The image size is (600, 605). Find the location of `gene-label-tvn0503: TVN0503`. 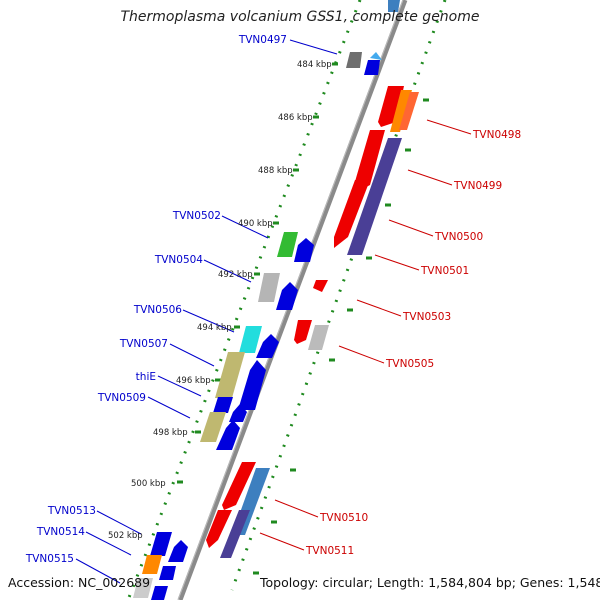

gene-label-tvn0503: TVN0503 is located at coordinates (426, 317).